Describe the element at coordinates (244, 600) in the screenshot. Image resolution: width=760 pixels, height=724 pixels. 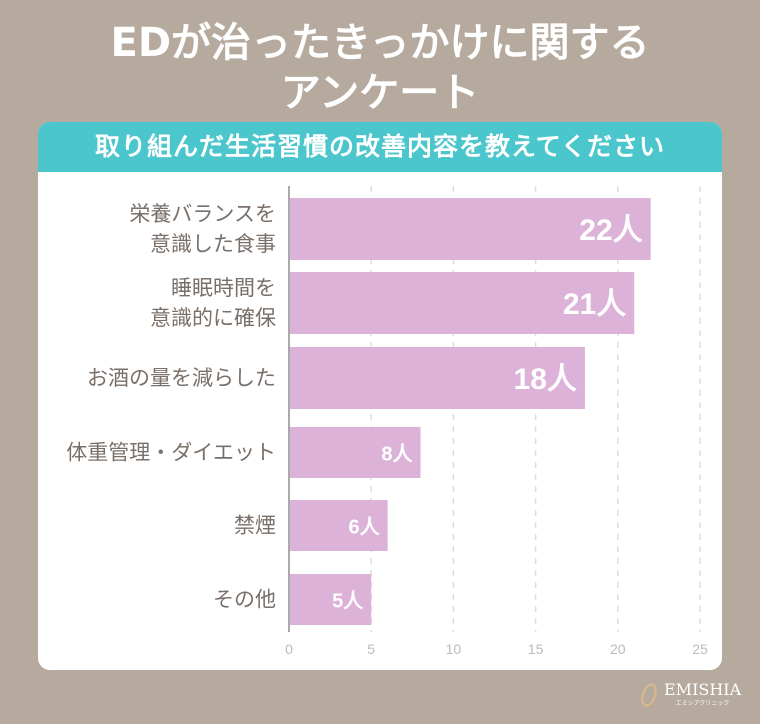
I see `category-label: その他` at that location.